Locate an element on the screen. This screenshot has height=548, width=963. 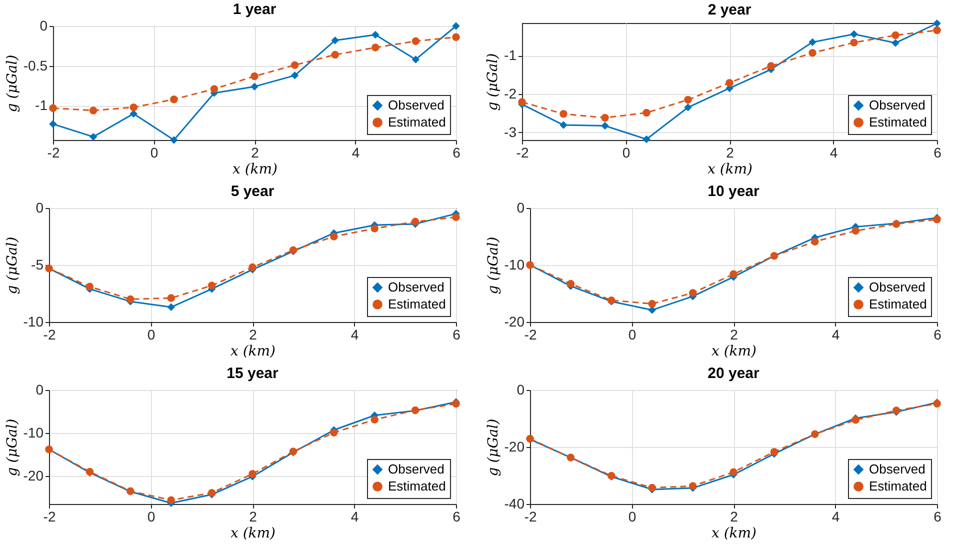
y-tick-label: -1 is located at coordinates (510, 55).